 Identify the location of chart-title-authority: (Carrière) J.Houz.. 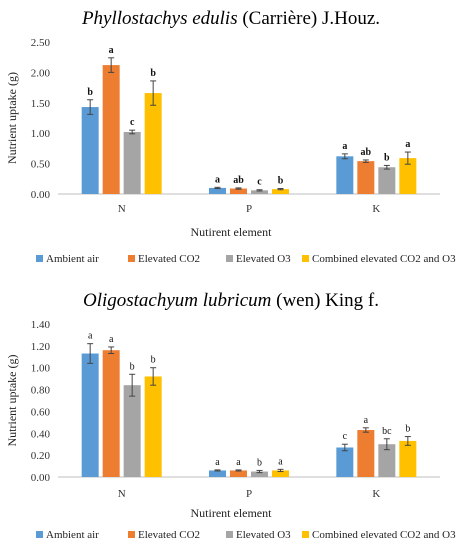
(309, 18).